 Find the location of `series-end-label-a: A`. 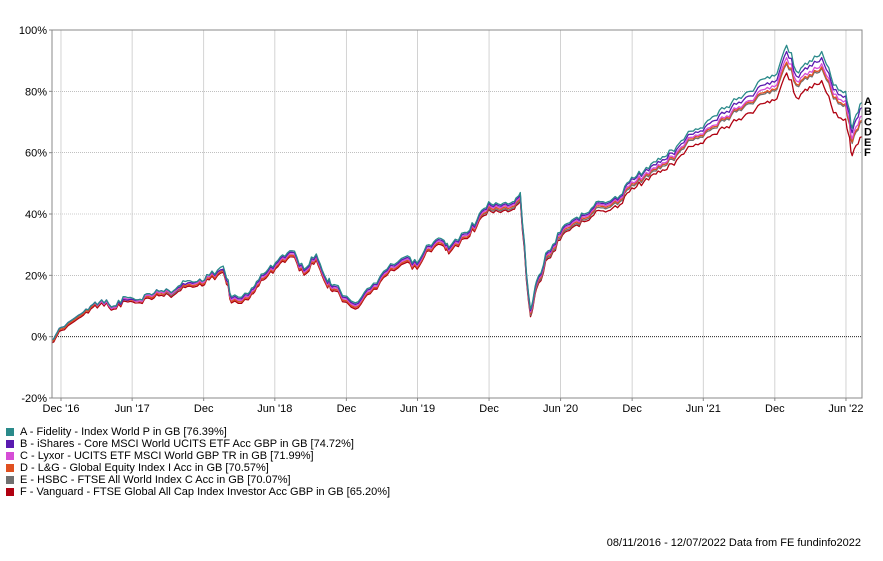

series-end-label-a: A is located at coordinates (868, 102).